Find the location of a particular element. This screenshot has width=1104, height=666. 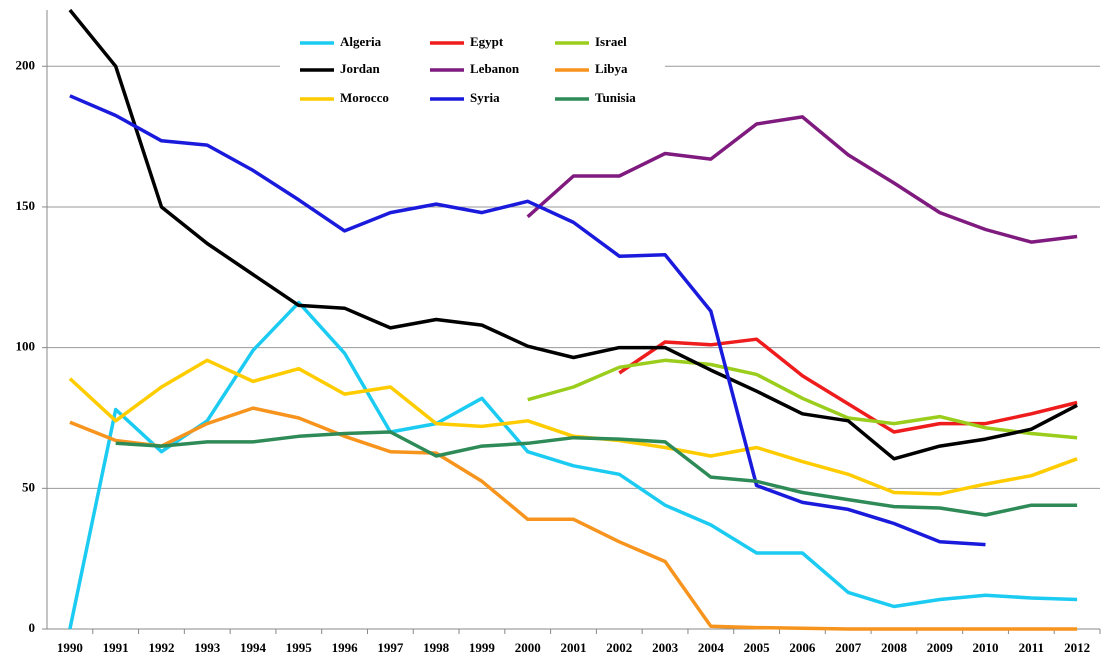

x-tick-label: 1998 is located at coordinates (436, 647).